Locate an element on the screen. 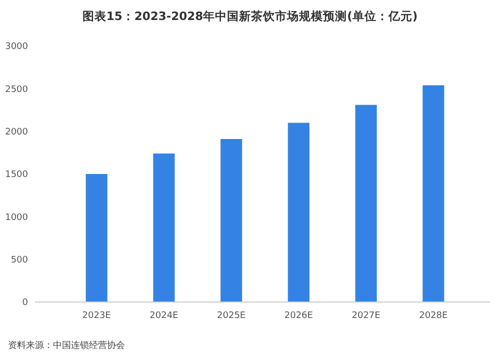 The width and height of the screenshot is (500, 362). y-tick-label: 2000 is located at coordinates (16, 132).